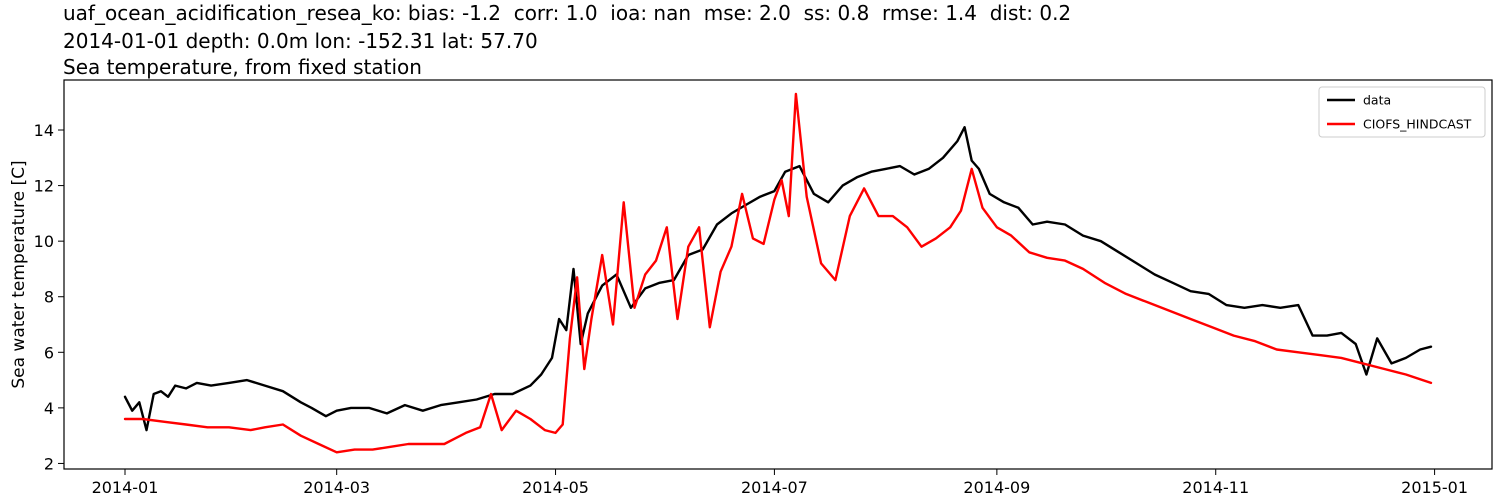 The image size is (1500, 500). What do you see at coordinates (1417, 124) in the screenshot?
I see `legend-label-1: CIOFS_HINDCAST` at bounding box center [1417, 124].